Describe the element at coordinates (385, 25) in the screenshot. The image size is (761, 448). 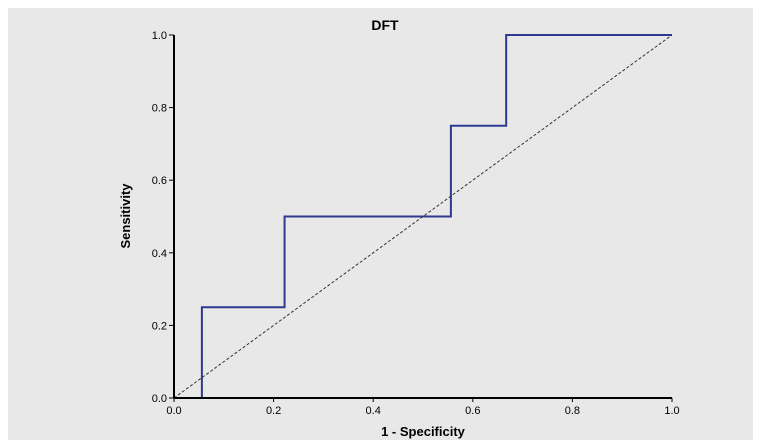
I see `chart-title: DFT` at that location.